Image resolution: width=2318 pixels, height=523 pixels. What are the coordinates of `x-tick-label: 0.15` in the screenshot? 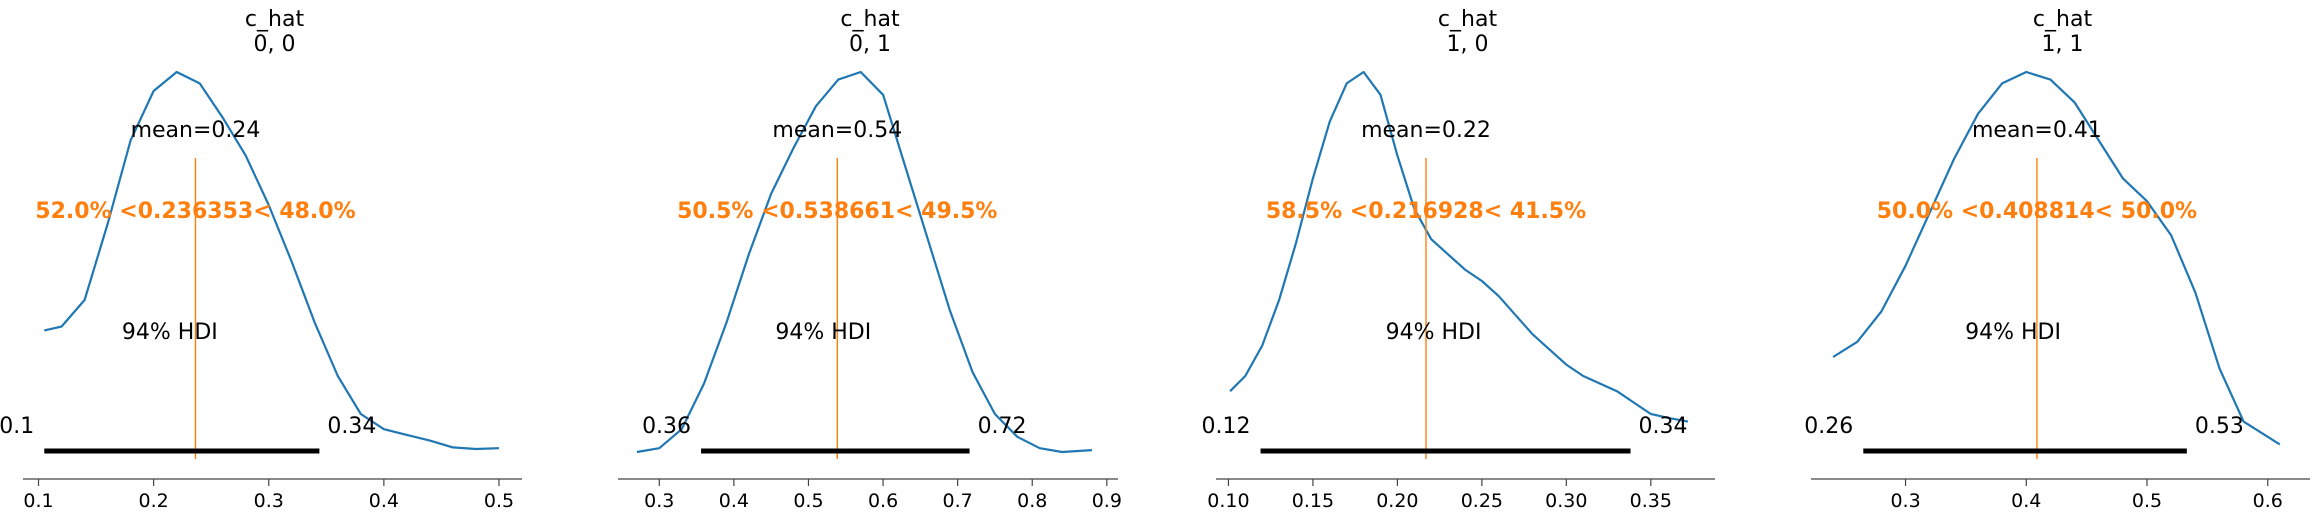 It's located at (1313, 501).